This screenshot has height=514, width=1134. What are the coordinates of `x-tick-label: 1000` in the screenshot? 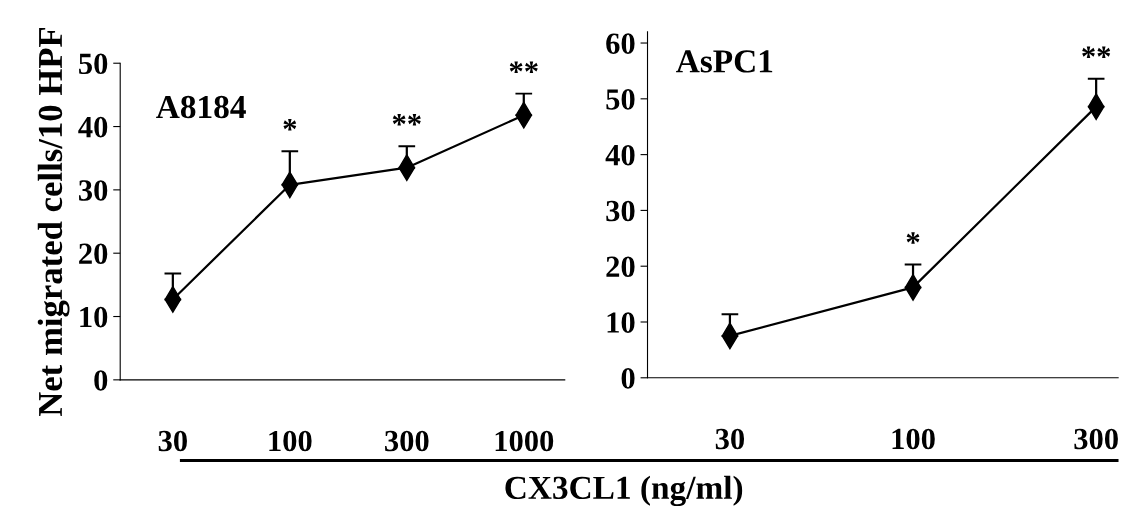 It's located at (524, 441).